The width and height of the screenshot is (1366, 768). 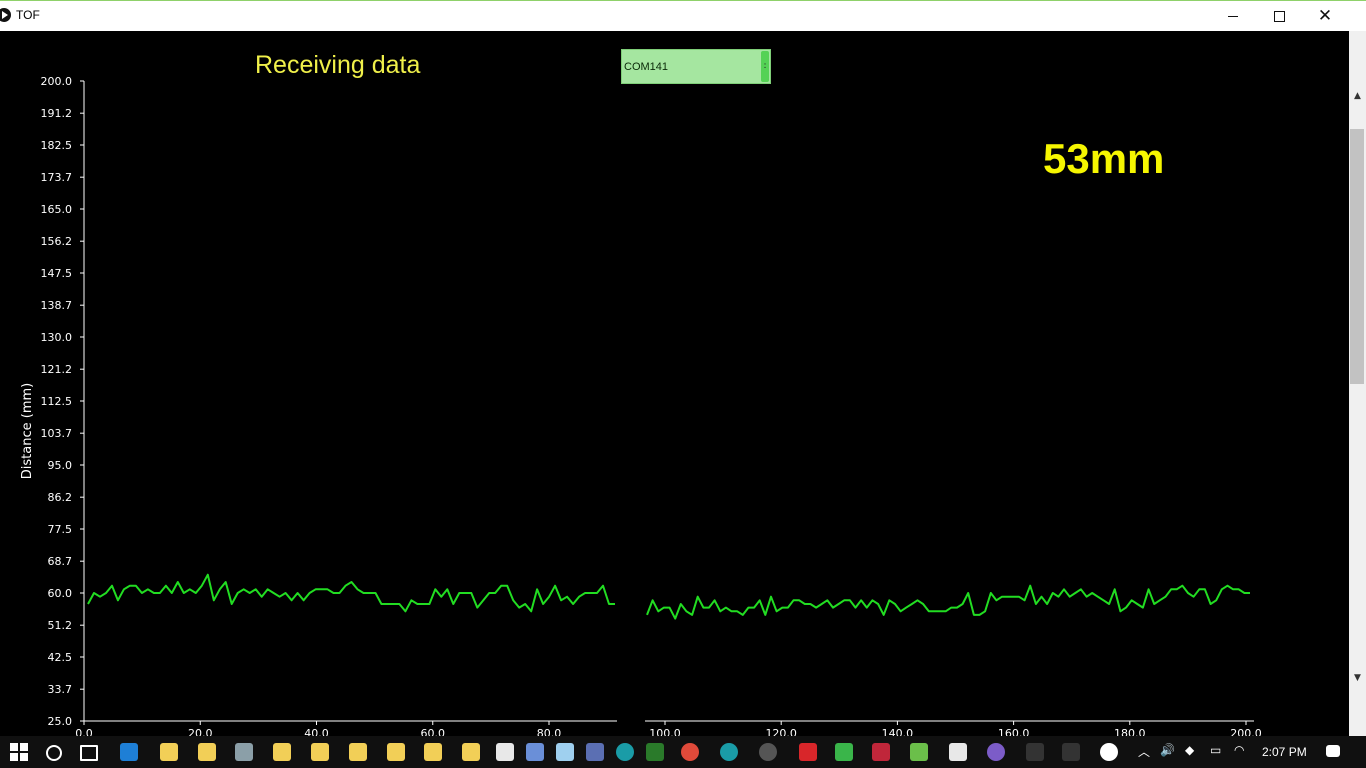 I want to click on pcb-icon, so click(x=844, y=752).